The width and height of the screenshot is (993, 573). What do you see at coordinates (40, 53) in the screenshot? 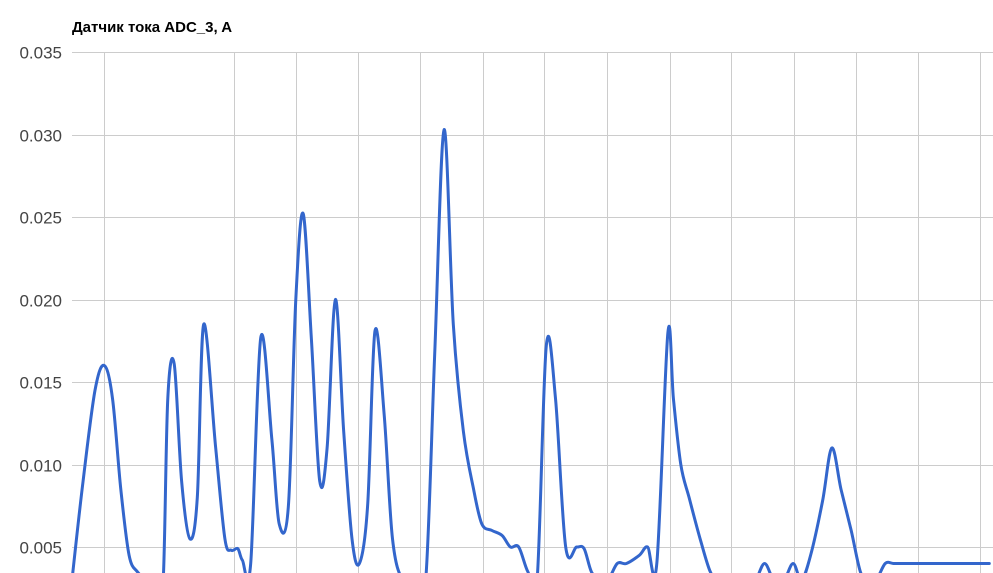
I see `y-tick-label: 0.035` at bounding box center [40, 53].